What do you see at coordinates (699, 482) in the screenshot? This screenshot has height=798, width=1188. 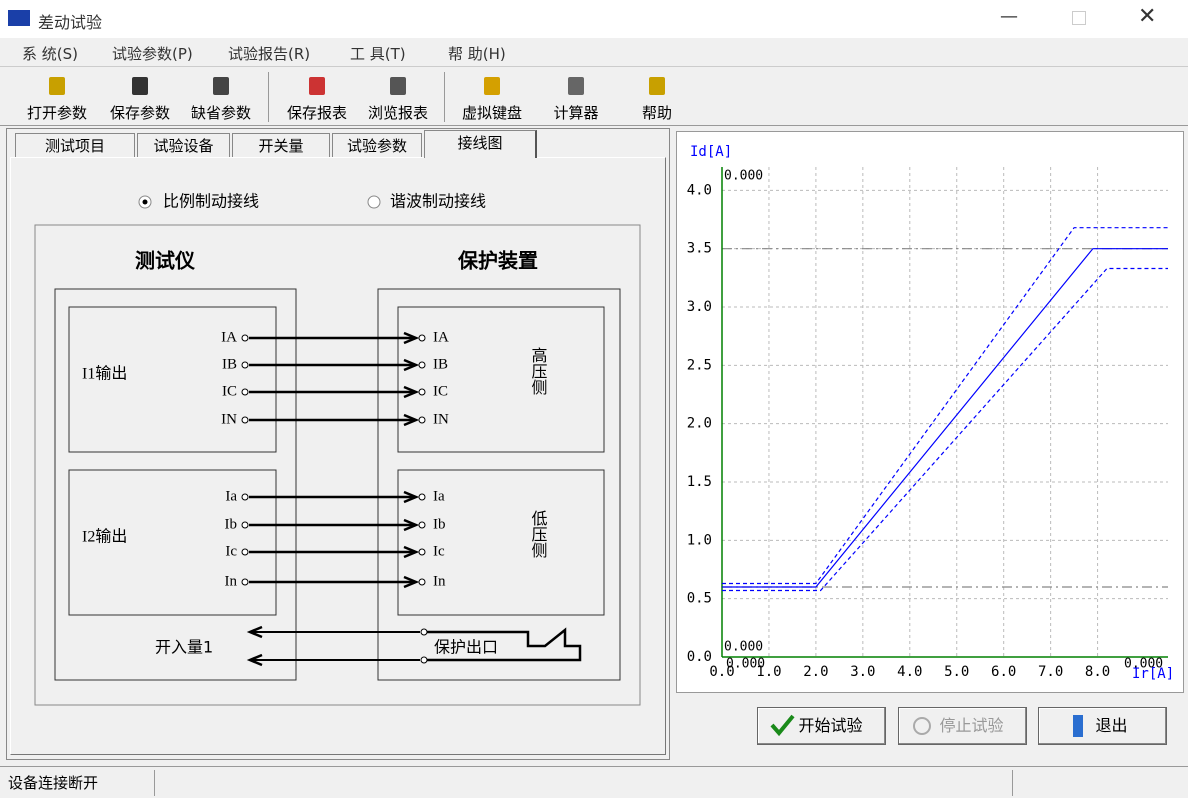 I see `y-tick-label: 1.5` at bounding box center [699, 482].